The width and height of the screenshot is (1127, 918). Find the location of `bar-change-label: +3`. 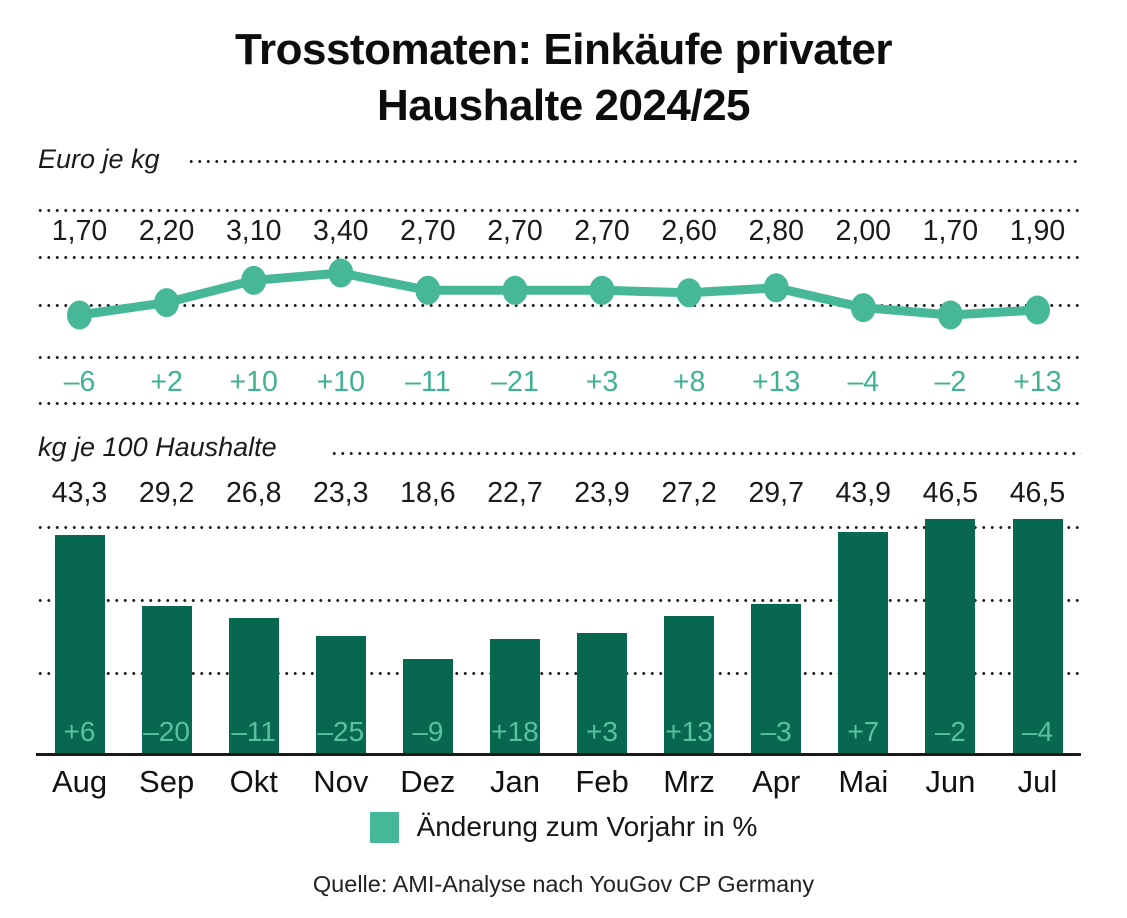

bar-change-label: +3 is located at coordinates (602, 731).